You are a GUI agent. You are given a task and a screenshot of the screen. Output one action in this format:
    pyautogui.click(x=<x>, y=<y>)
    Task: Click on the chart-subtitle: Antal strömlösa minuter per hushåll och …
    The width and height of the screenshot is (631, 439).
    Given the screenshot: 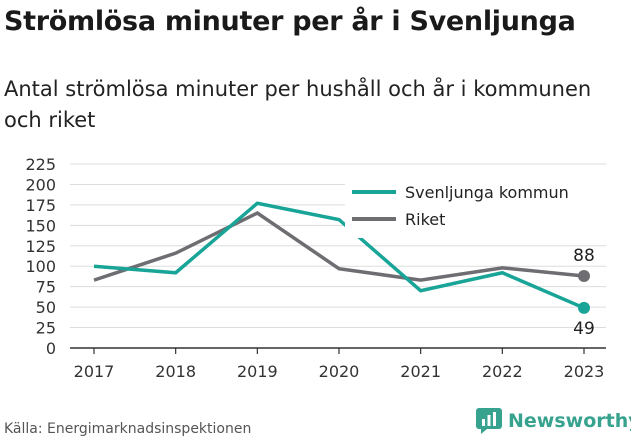 What is the action you would take?
    pyautogui.click(x=298, y=104)
    